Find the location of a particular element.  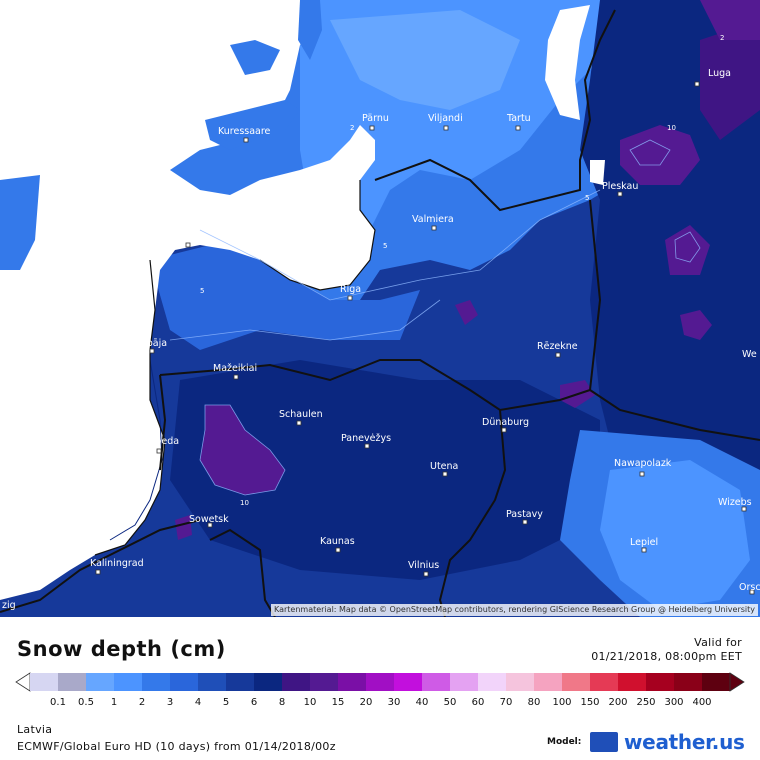

city-label-pastavy: Pastavy is located at coordinates (524, 514).